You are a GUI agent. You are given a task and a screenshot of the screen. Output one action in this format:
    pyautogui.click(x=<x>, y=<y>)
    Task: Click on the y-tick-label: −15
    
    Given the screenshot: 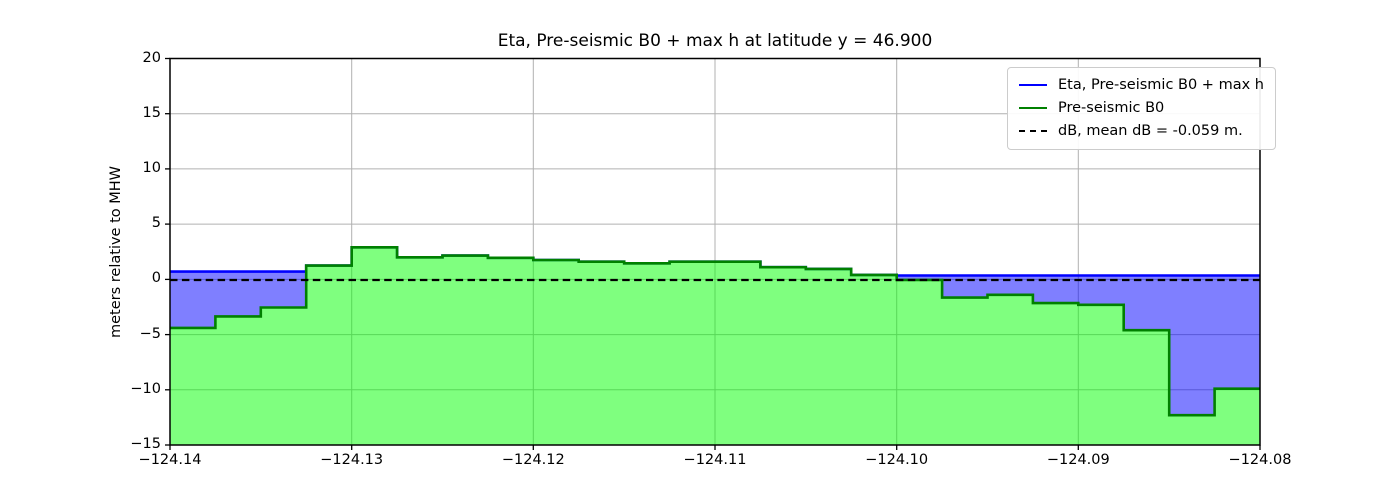 What is the action you would take?
    pyautogui.click(x=145, y=444)
    